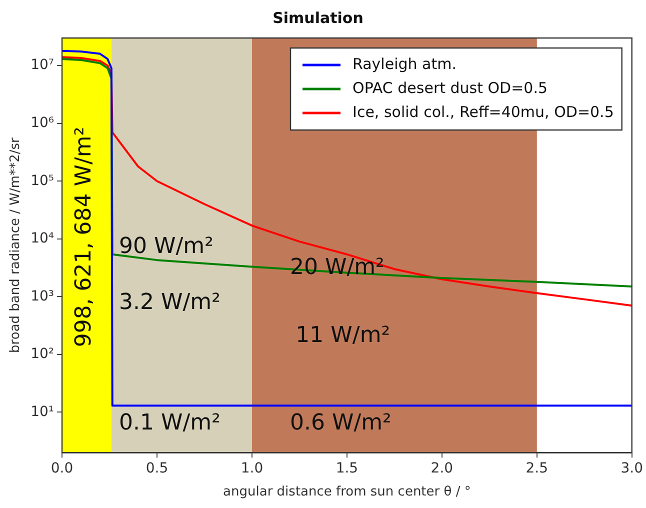 Image resolution: width=646 pixels, height=508 pixels. What do you see at coordinates (631, 468) in the screenshot?
I see `x-tick-label: 3.0` at bounding box center [631, 468].